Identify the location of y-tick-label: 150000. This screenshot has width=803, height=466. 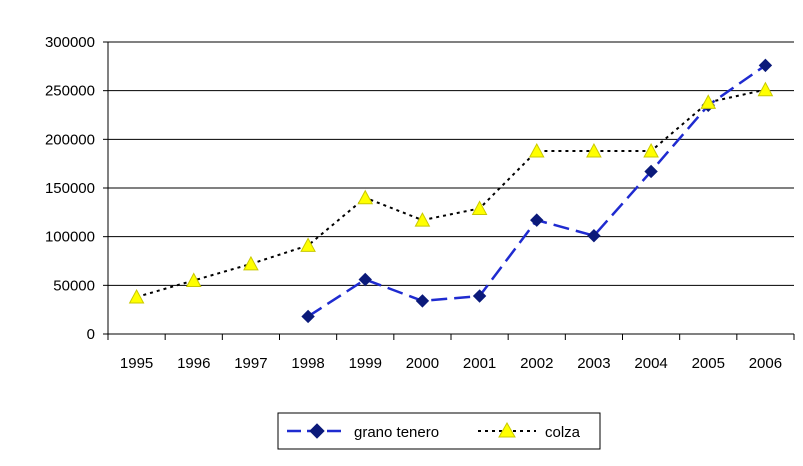
(70, 188).